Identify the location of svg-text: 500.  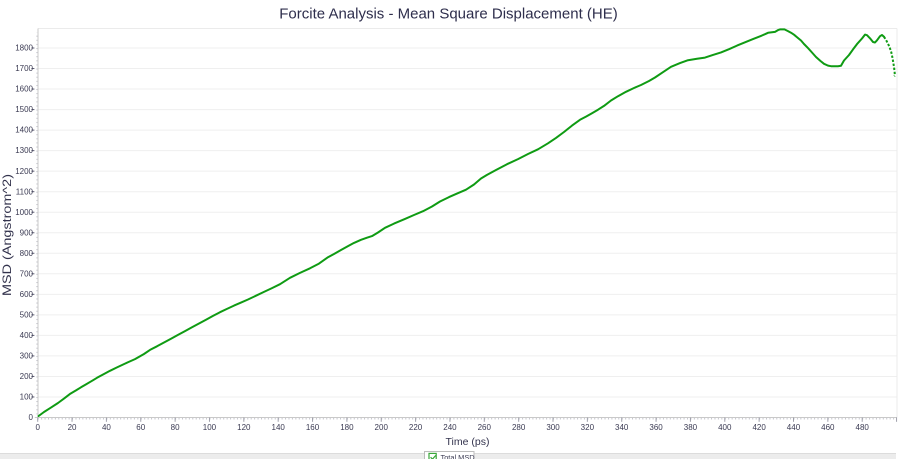
(27, 314).